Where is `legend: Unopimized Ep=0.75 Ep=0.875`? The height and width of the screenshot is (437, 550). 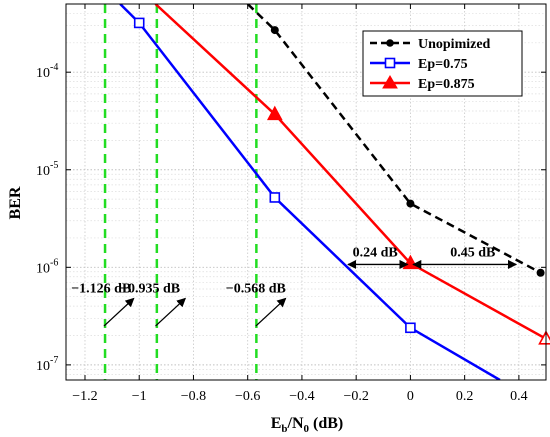
legend: Unopimized Ep=0.75 Ep=0.875 is located at coordinates (442, 63).